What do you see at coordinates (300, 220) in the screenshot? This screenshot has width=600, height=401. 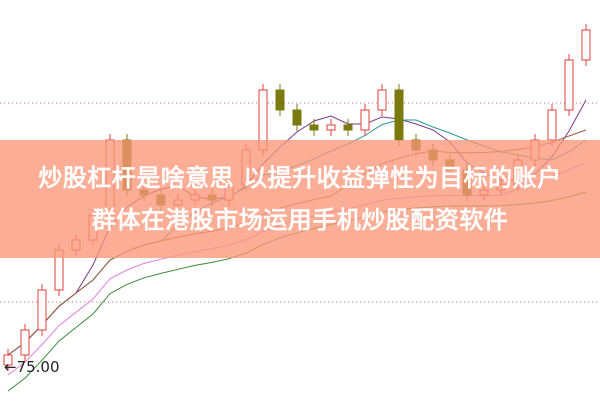 I see `headline-line-2: 群体在港股市场运用手机炒股配资软件` at bounding box center [300, 220].